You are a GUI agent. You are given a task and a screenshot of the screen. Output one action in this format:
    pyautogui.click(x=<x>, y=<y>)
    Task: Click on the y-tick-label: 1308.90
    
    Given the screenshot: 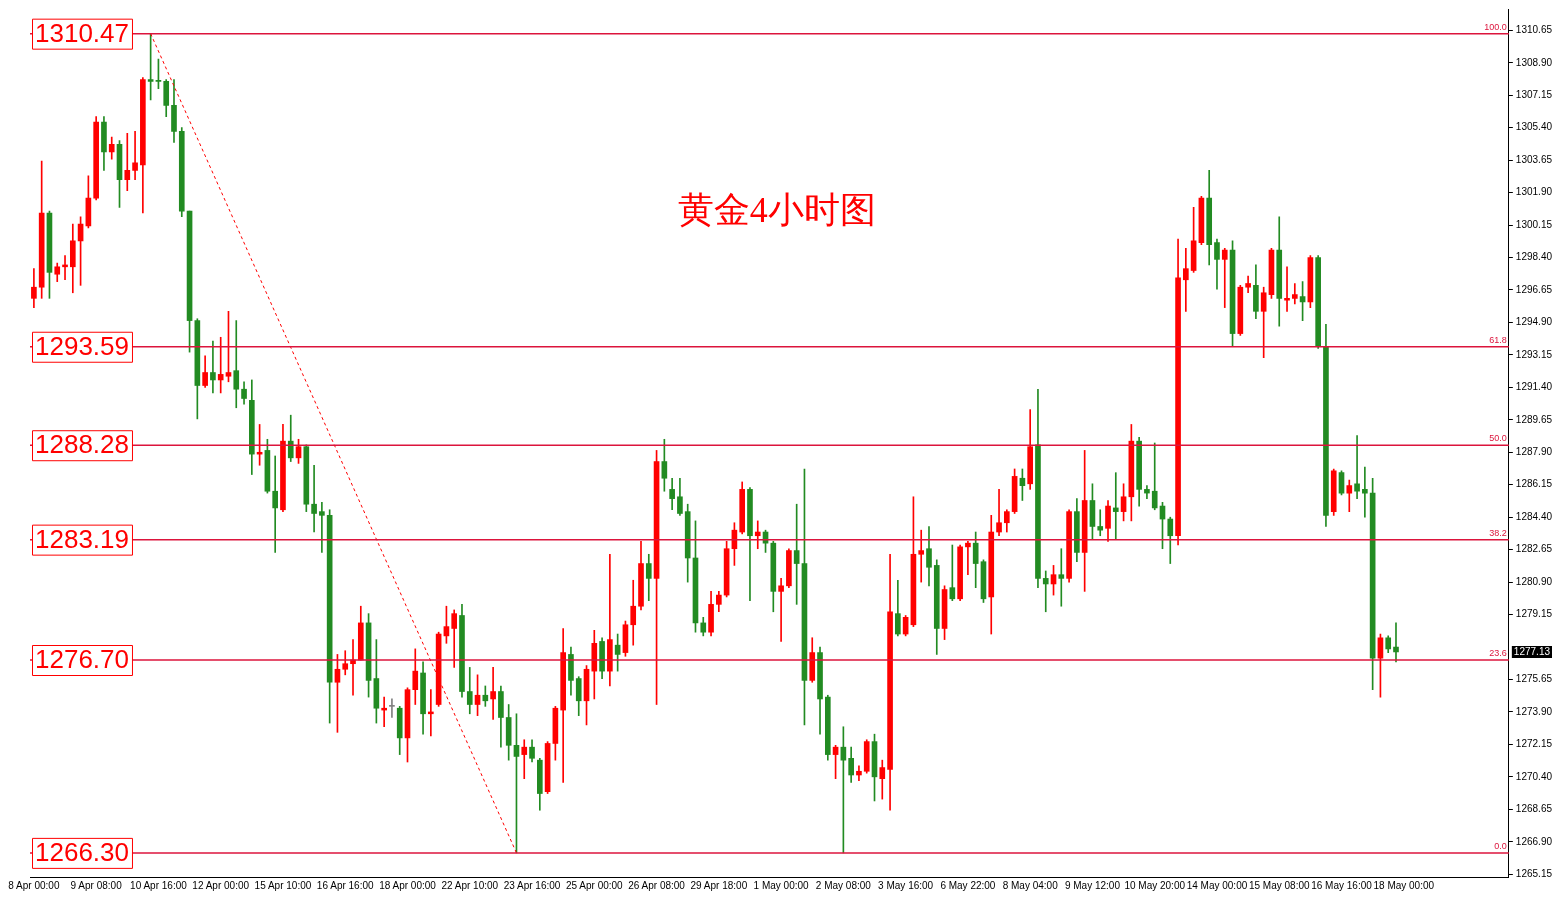 What is the action you would take?
    pyautogui.click(x=1534, y=62)
    